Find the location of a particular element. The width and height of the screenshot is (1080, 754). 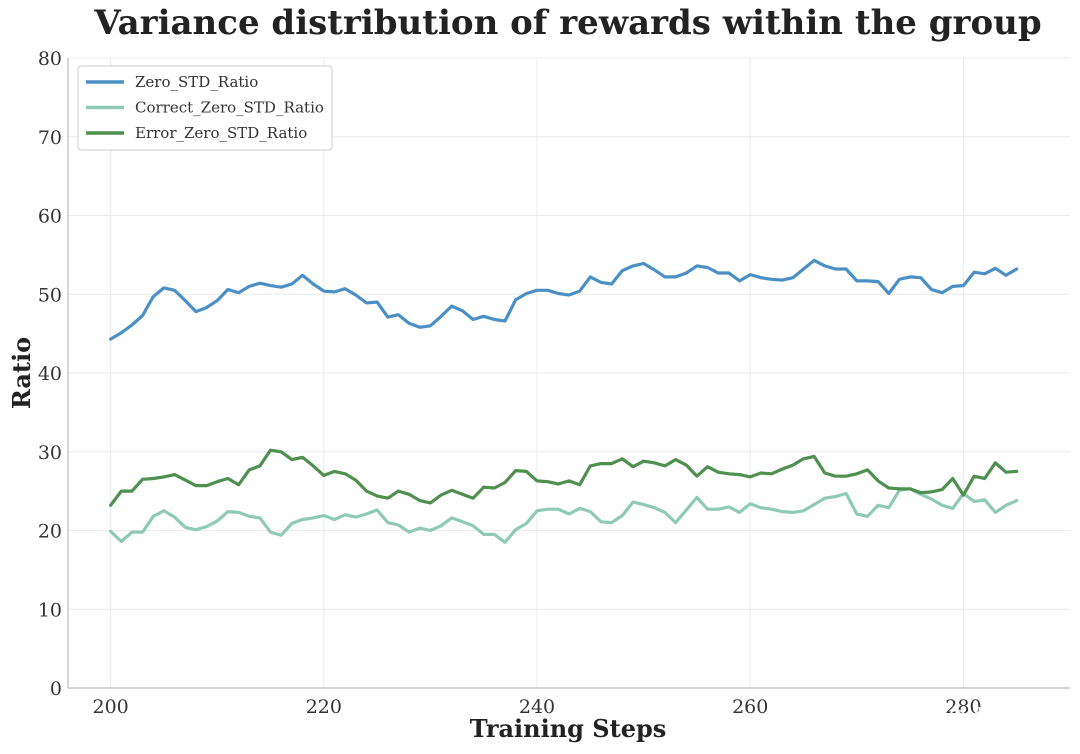

y-tick-label: 20 is located at coordinates (50, 532).